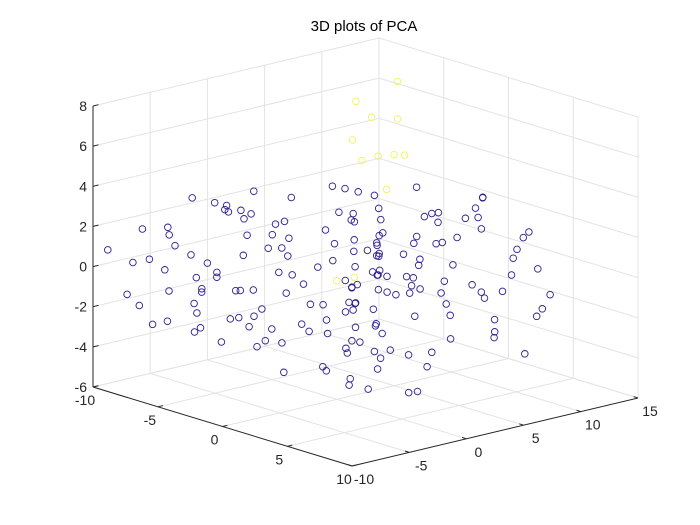 The width and height of the screenshot is (700, 525). What do you see at coordinates (81, 347) in the screenshot?
I see `z-tick-label: -4` at bounding box center [81, 347].